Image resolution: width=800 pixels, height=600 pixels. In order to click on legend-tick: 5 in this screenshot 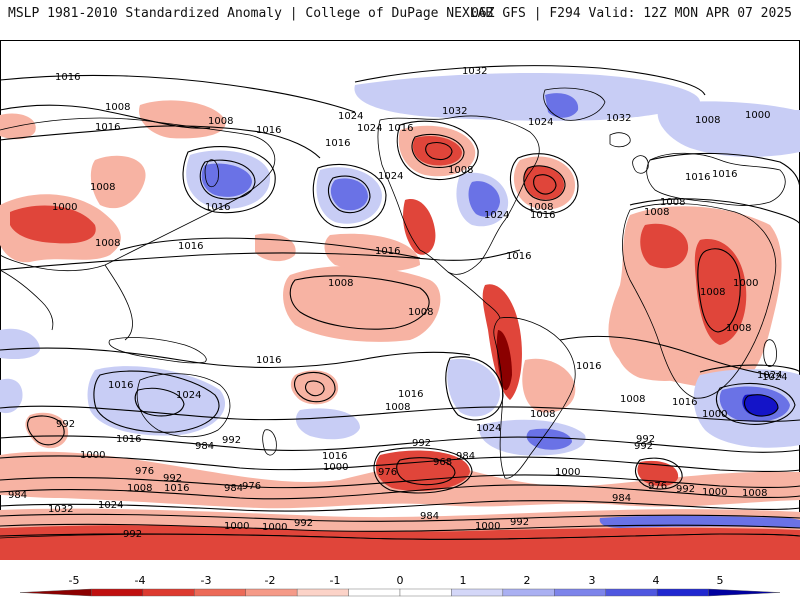, I will do `click(720, 580)`.